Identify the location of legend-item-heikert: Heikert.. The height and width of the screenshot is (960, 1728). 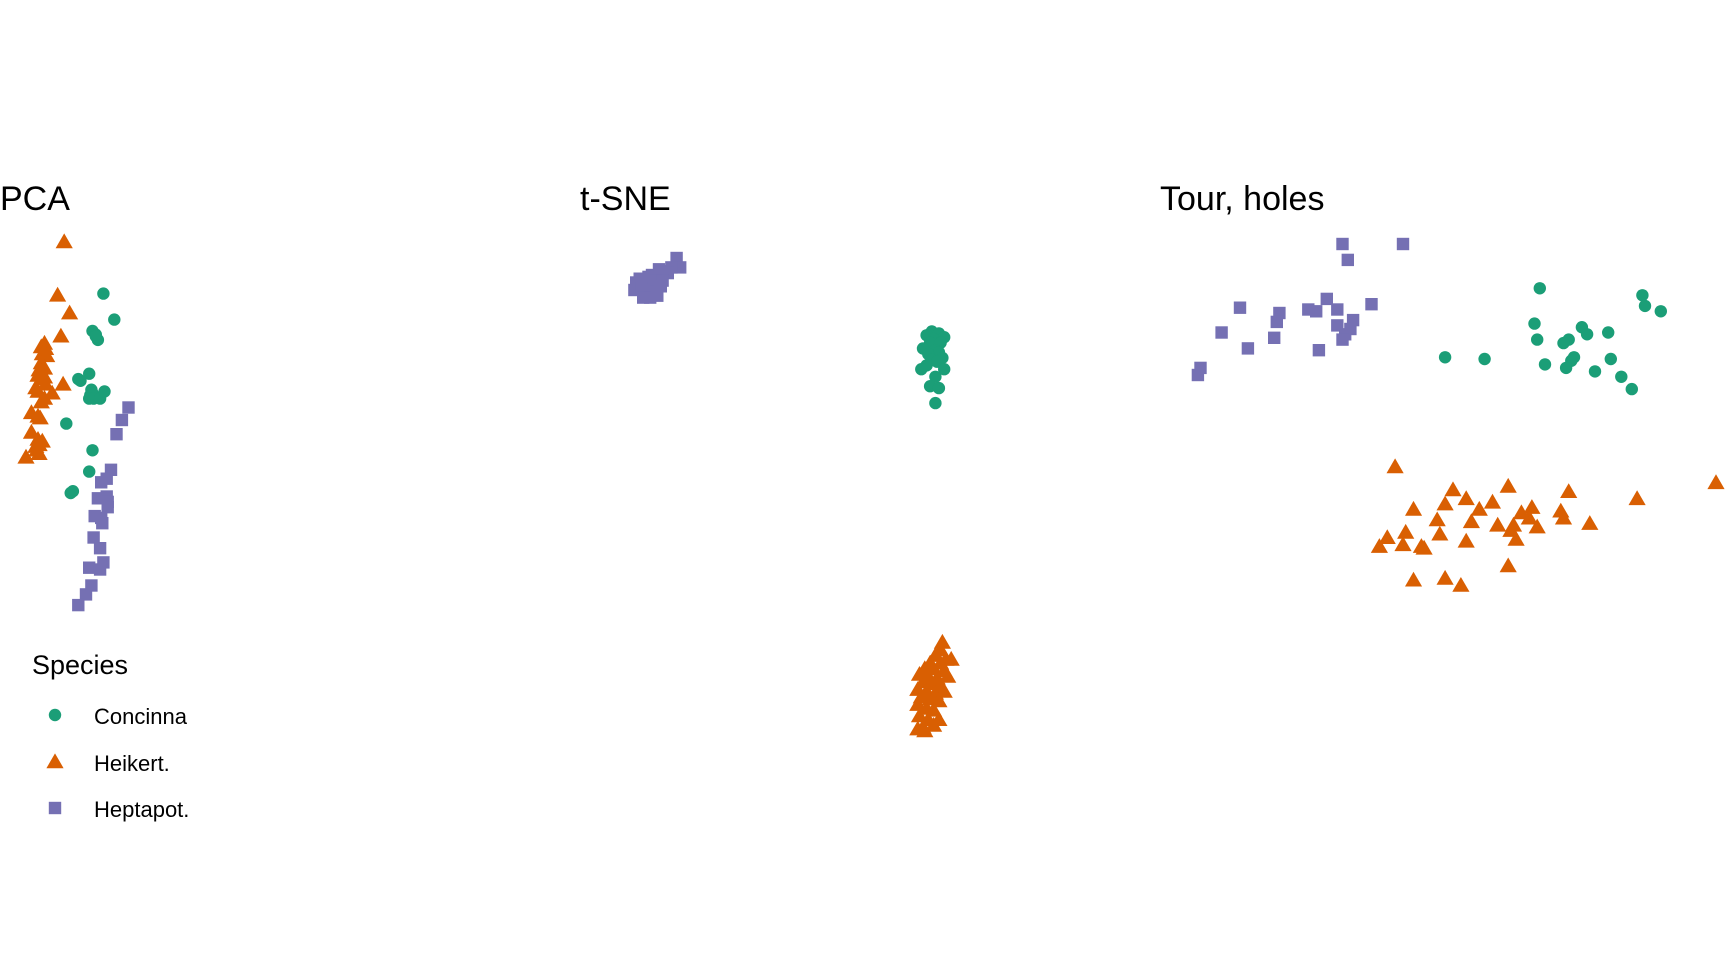
(108, 763).